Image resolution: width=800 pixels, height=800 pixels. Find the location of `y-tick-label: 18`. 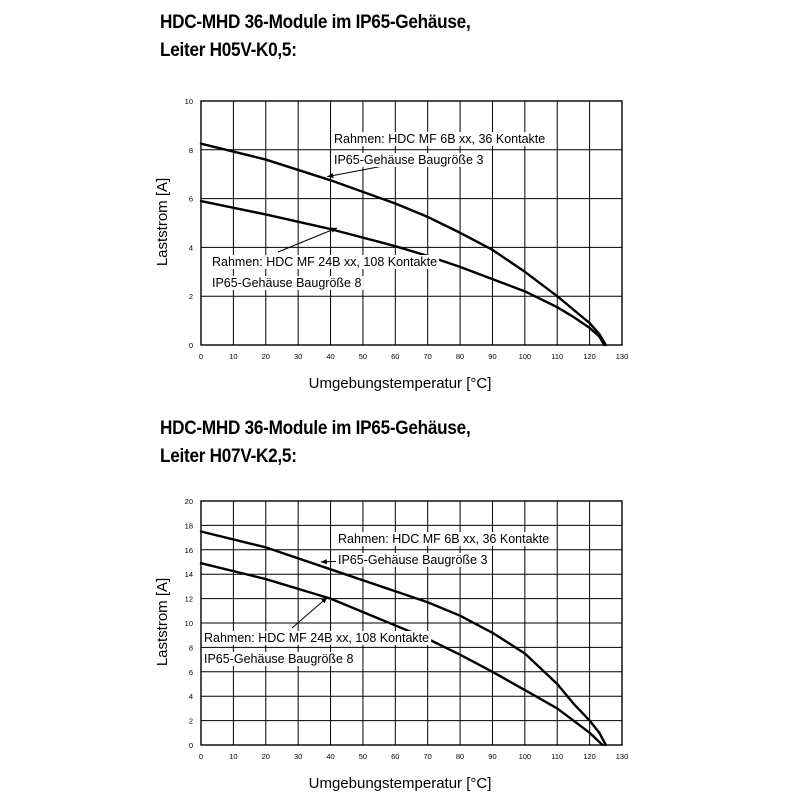

y-tick-label: 18 is located at coordinates (189, 525).